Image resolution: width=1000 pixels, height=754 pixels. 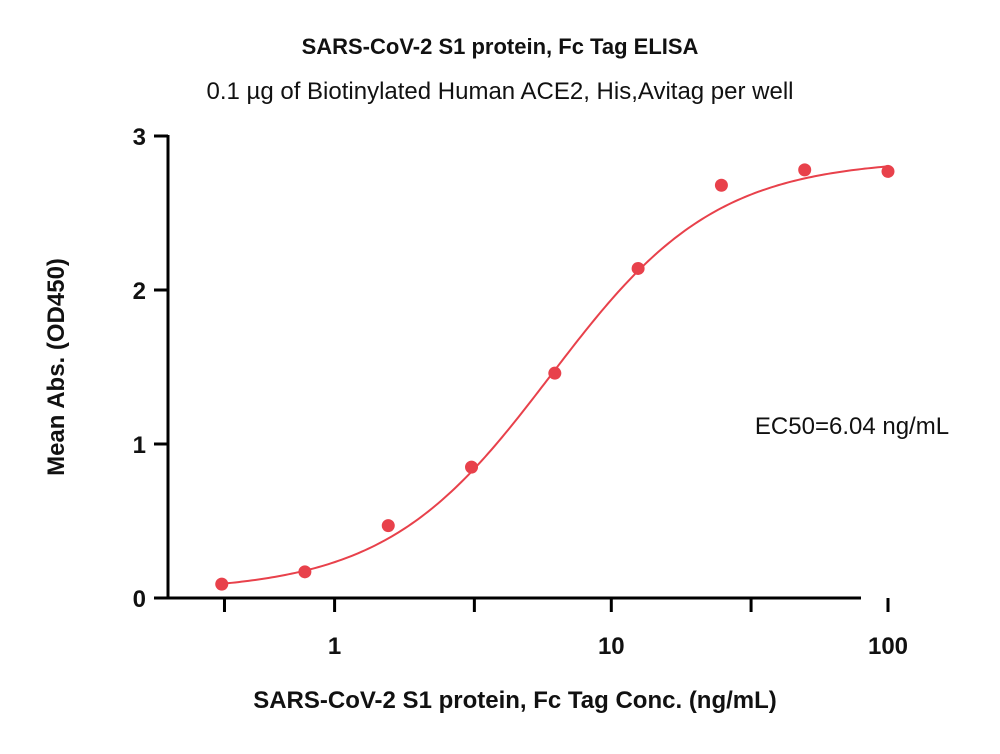 I want to click on y-tick-label: 2, so click(x=139, y=291).